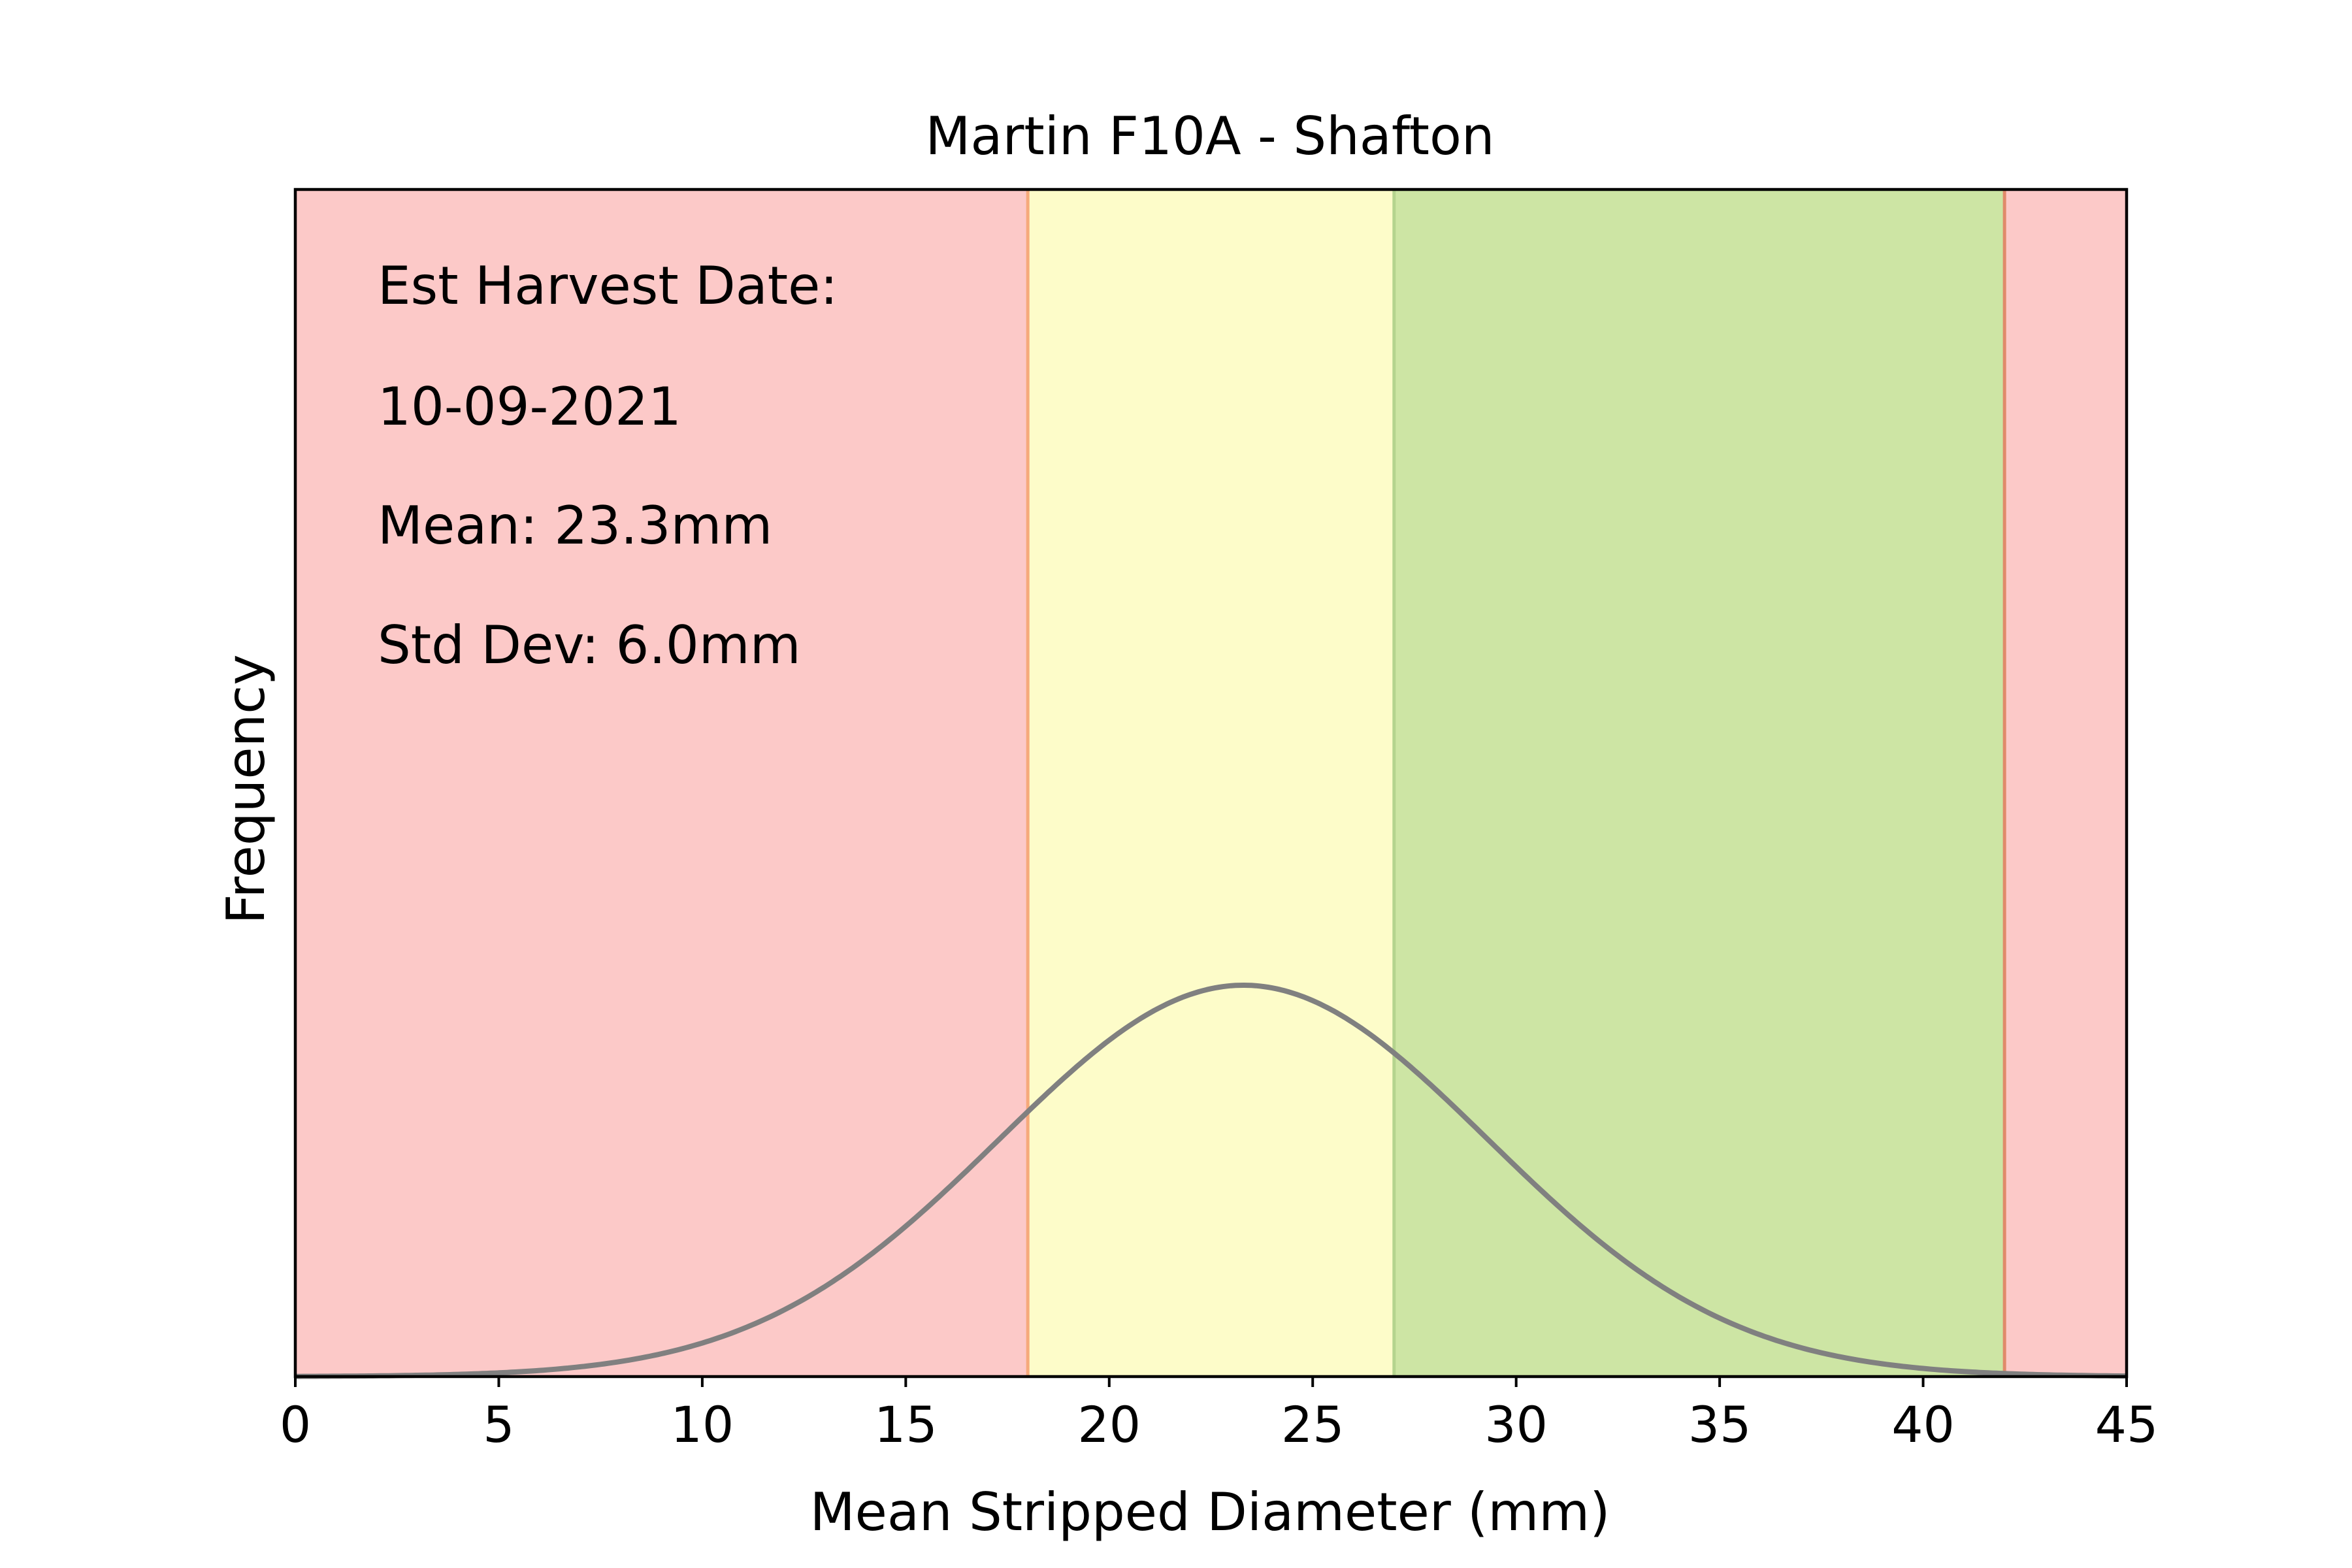 The image size is (2352, 1568). I want to click on x-tick-label-0: 0, so click(295, 1425).